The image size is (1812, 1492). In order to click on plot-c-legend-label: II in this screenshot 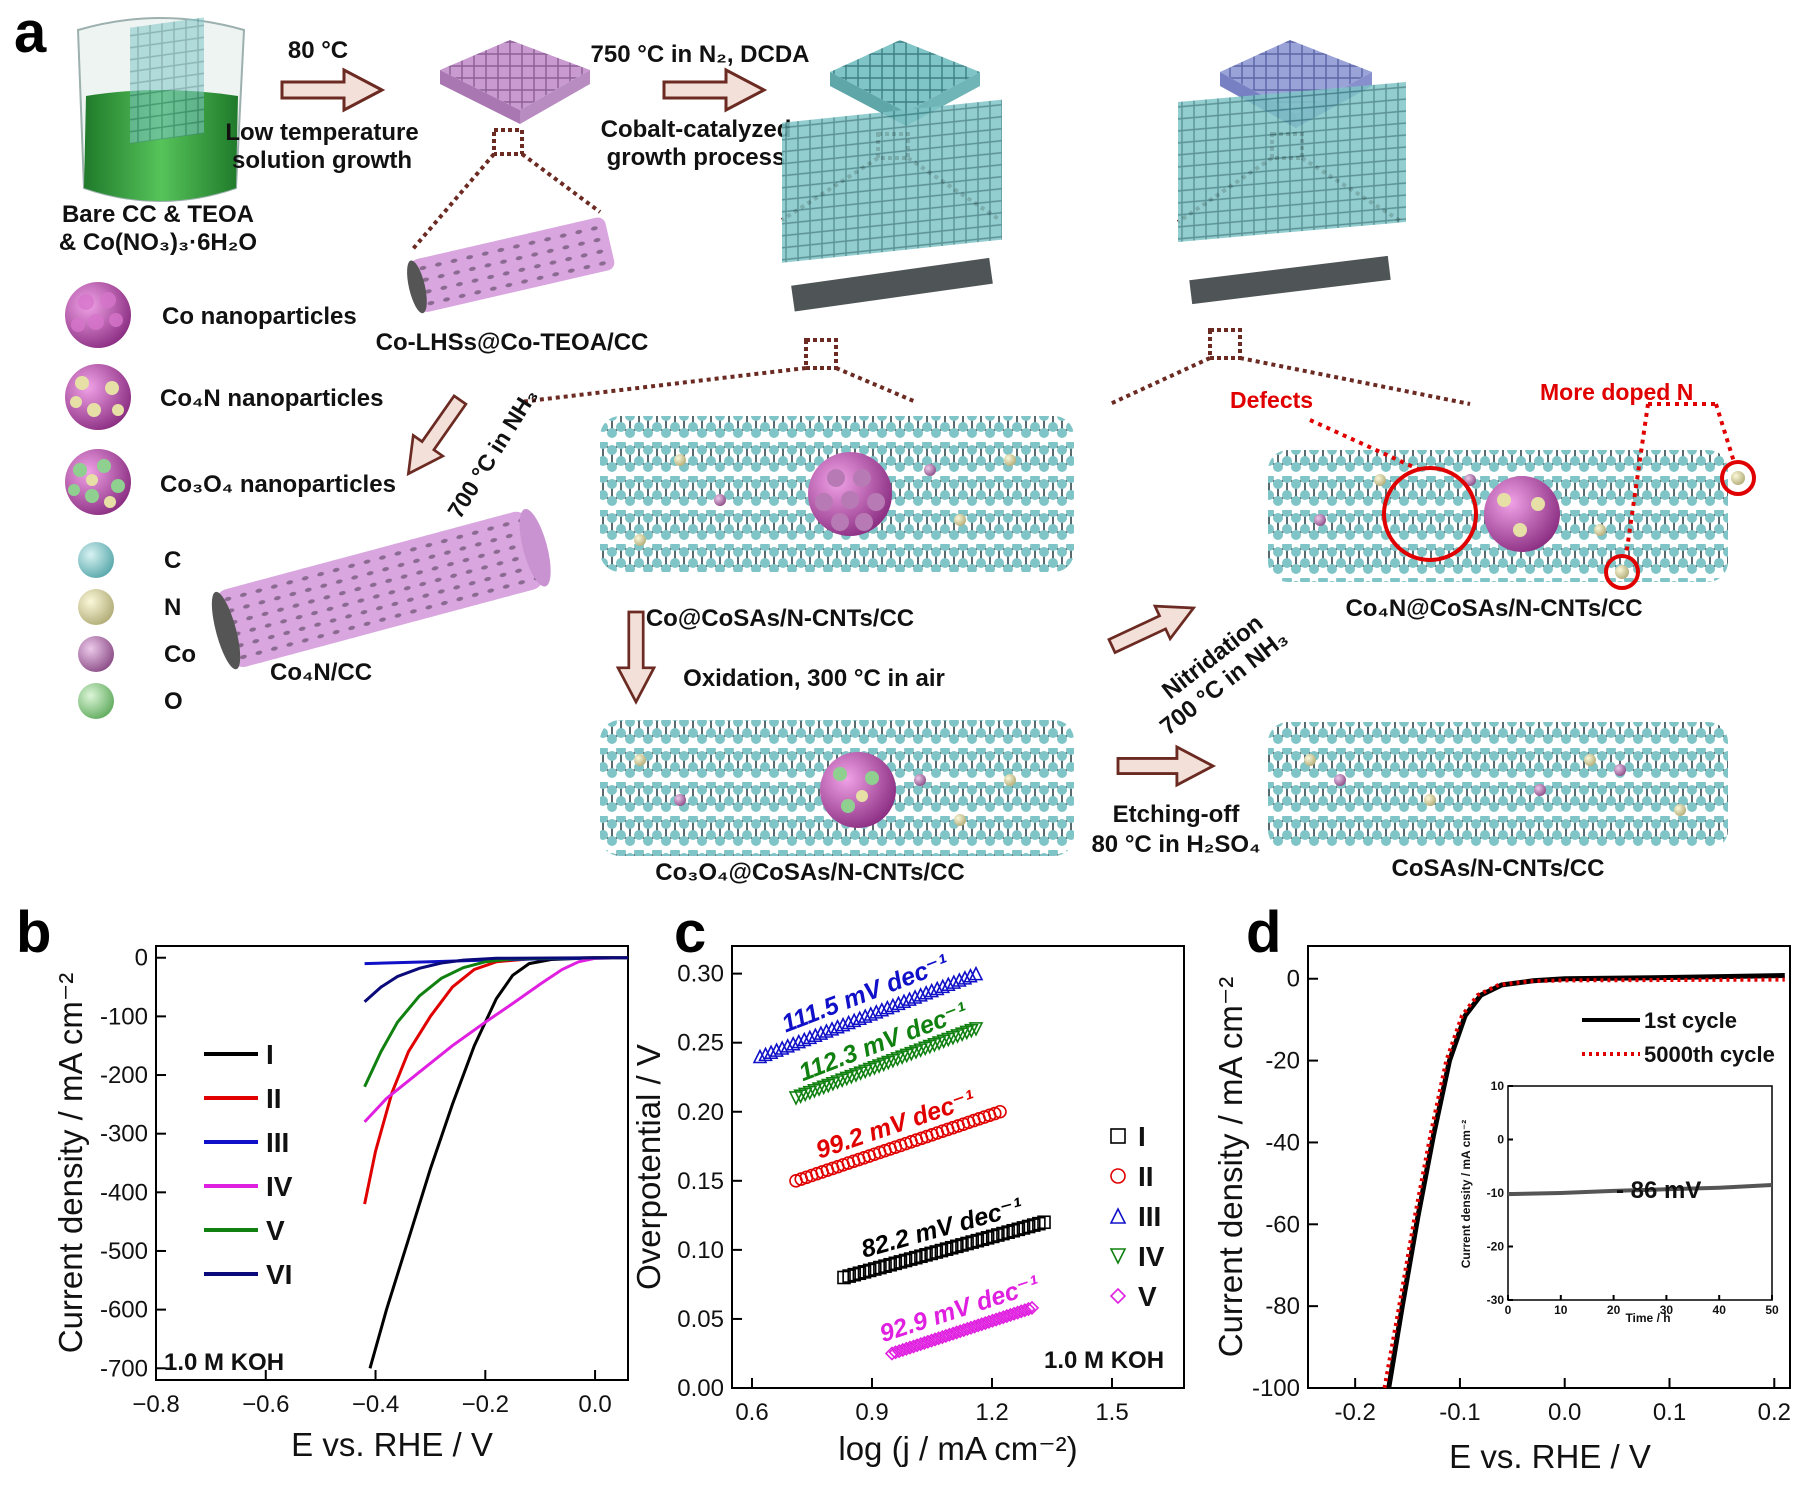, I will do `click(1146, 1176)`.